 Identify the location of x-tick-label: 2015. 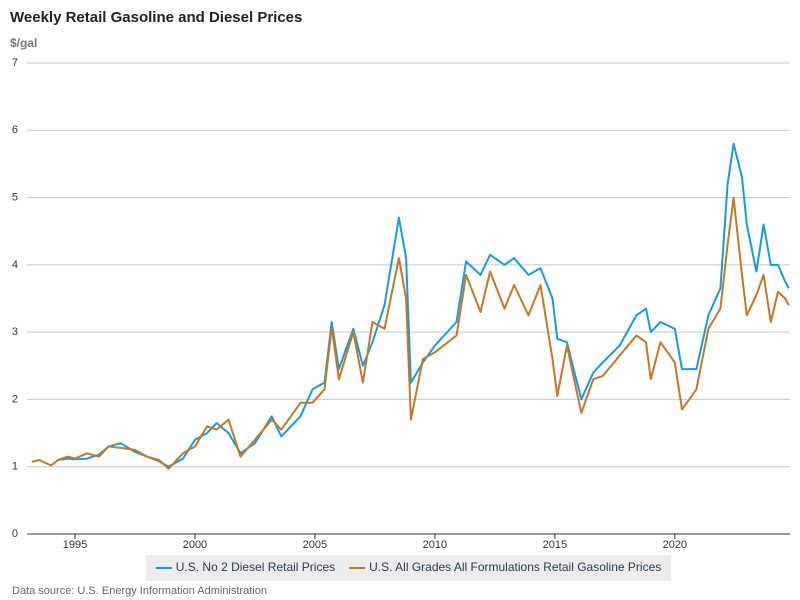
(555, 545).